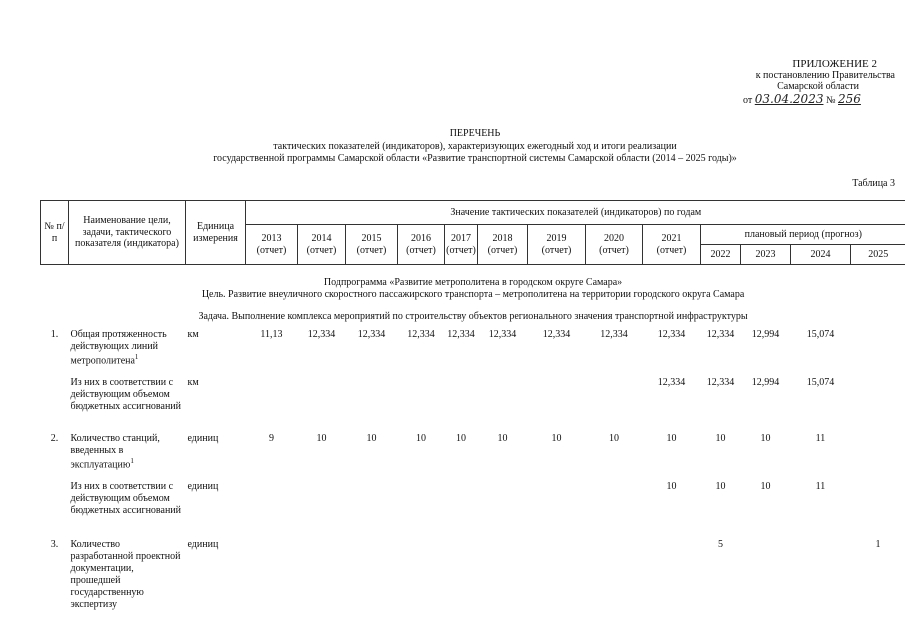  Describe the element at coordinates (671, 244) in the screenshot. I see `header-year: 2021 (отчет)` at that location.